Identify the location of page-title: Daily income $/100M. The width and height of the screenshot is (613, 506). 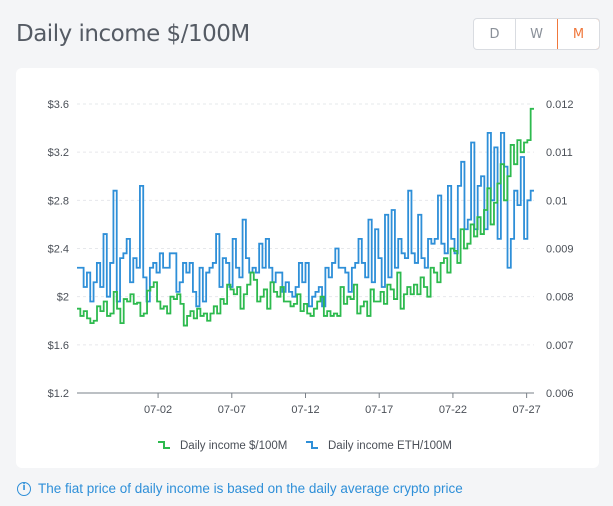
(133, 34).